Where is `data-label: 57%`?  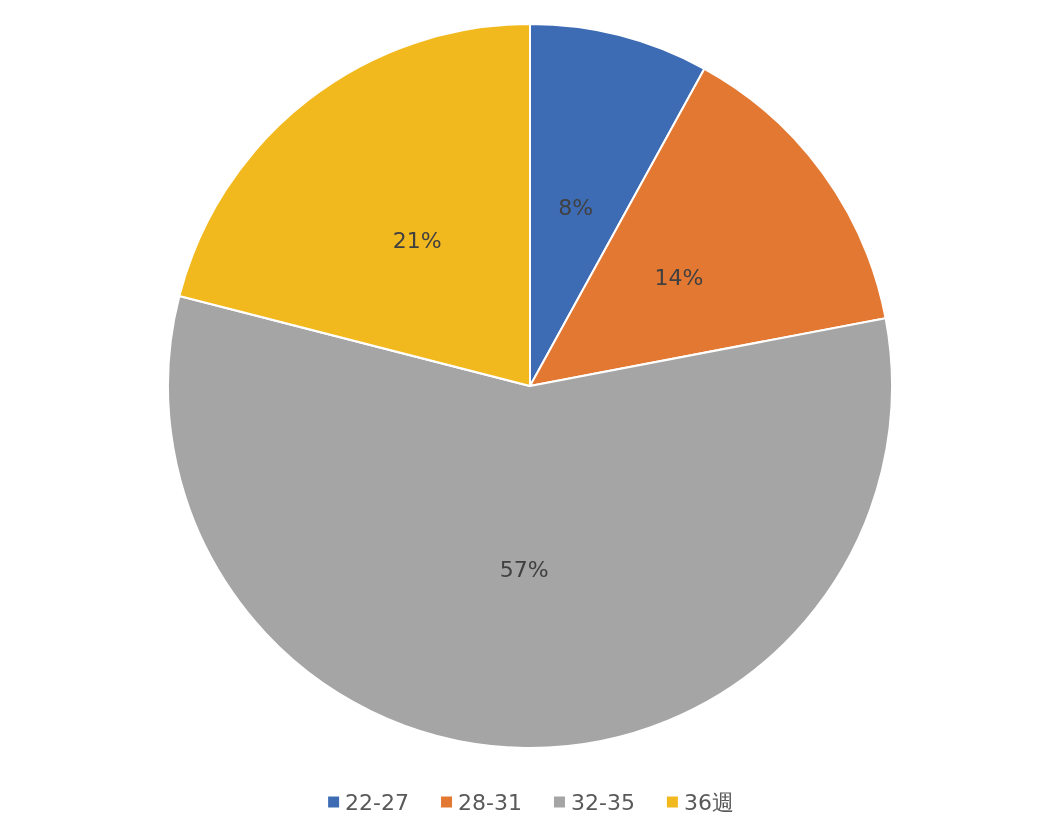
data-label: 57% is located at coordinates (524, 570).